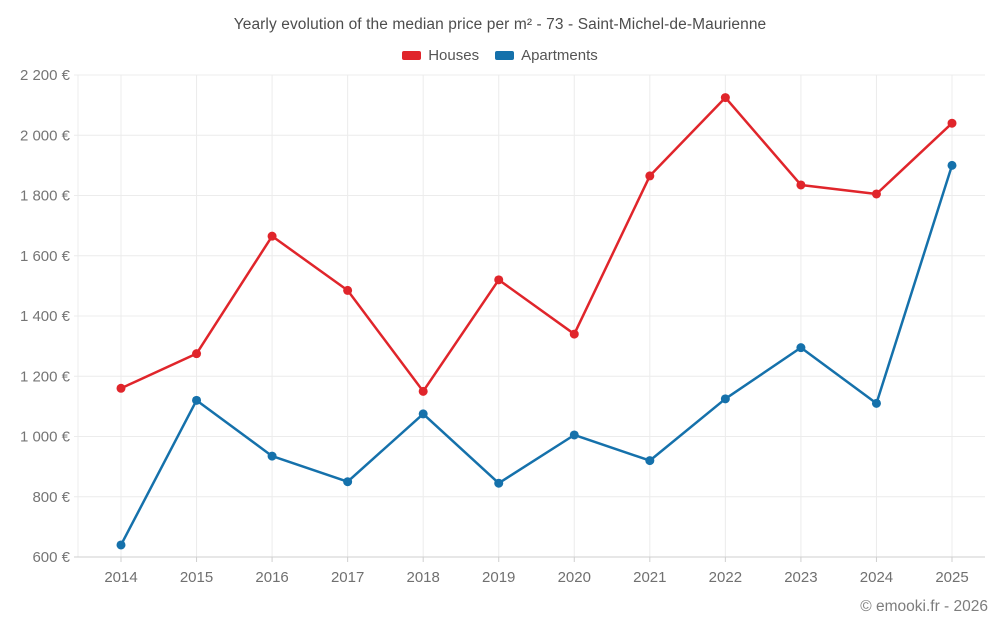 The image size is (1000, 625). Describe the element at coordinates (952, 123) in the screenshot. I see `data-point-houses-2025` at that location.